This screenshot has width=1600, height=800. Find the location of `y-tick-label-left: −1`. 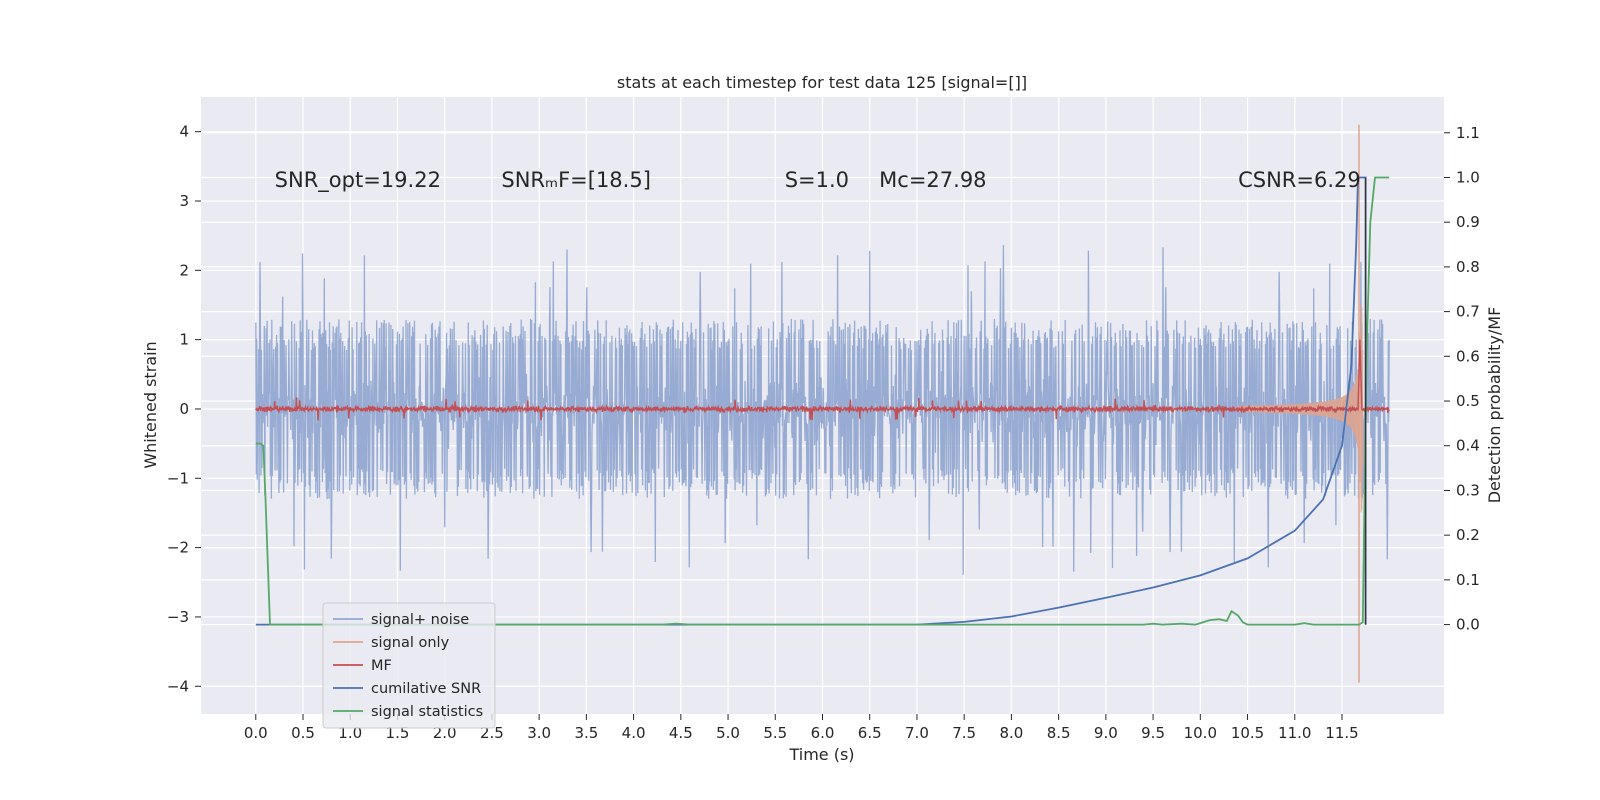

y-tick-label-left: −1 is located at coordinates (178, 478).